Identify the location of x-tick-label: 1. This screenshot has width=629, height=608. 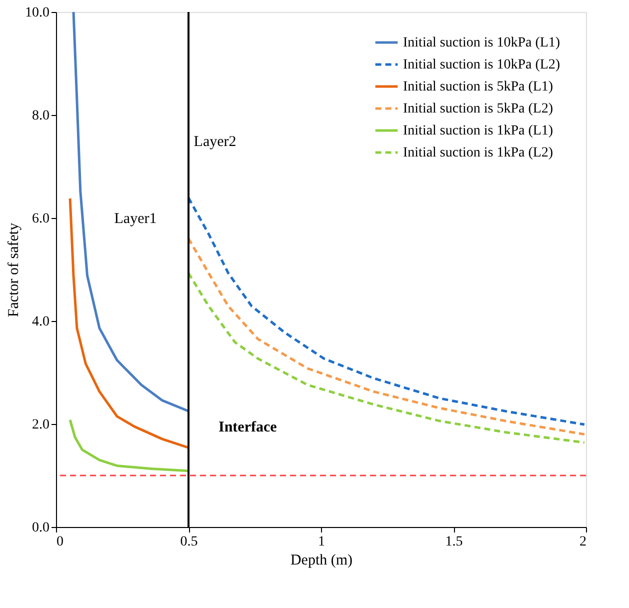
(321, 542).